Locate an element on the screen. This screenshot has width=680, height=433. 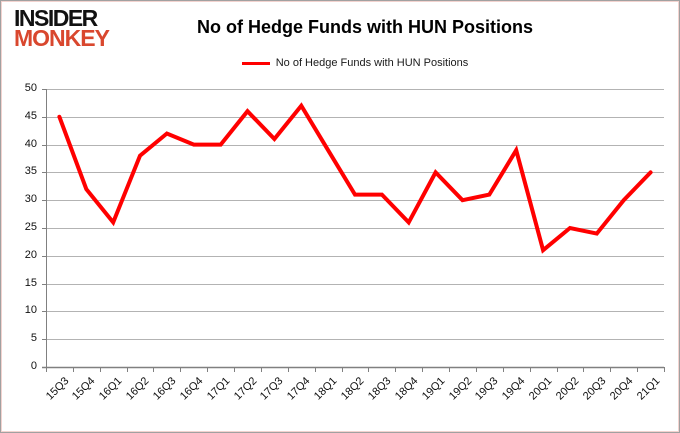
y-axis-label-30: 30 is located at coordinates (30, 199).